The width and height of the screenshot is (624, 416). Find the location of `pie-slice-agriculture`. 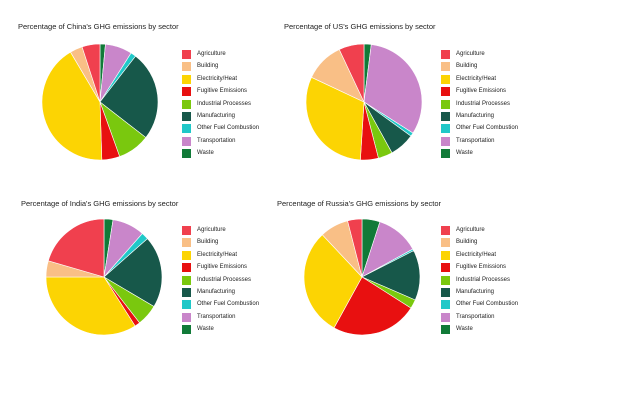

pie-slice-agriculture is located at coordinates (351, 73).